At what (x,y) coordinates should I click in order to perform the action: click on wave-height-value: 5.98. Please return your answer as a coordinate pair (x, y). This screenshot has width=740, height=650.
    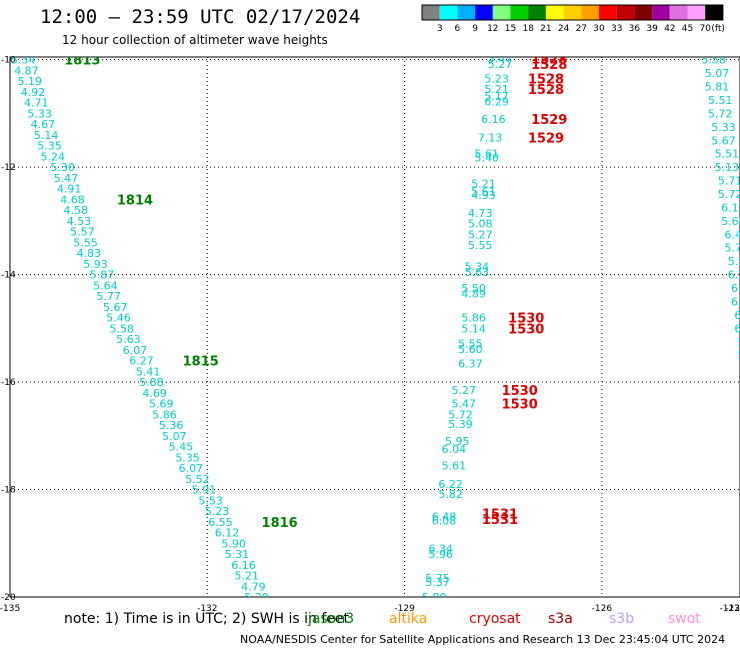
    Looking at the image, I should click on (734, 261).